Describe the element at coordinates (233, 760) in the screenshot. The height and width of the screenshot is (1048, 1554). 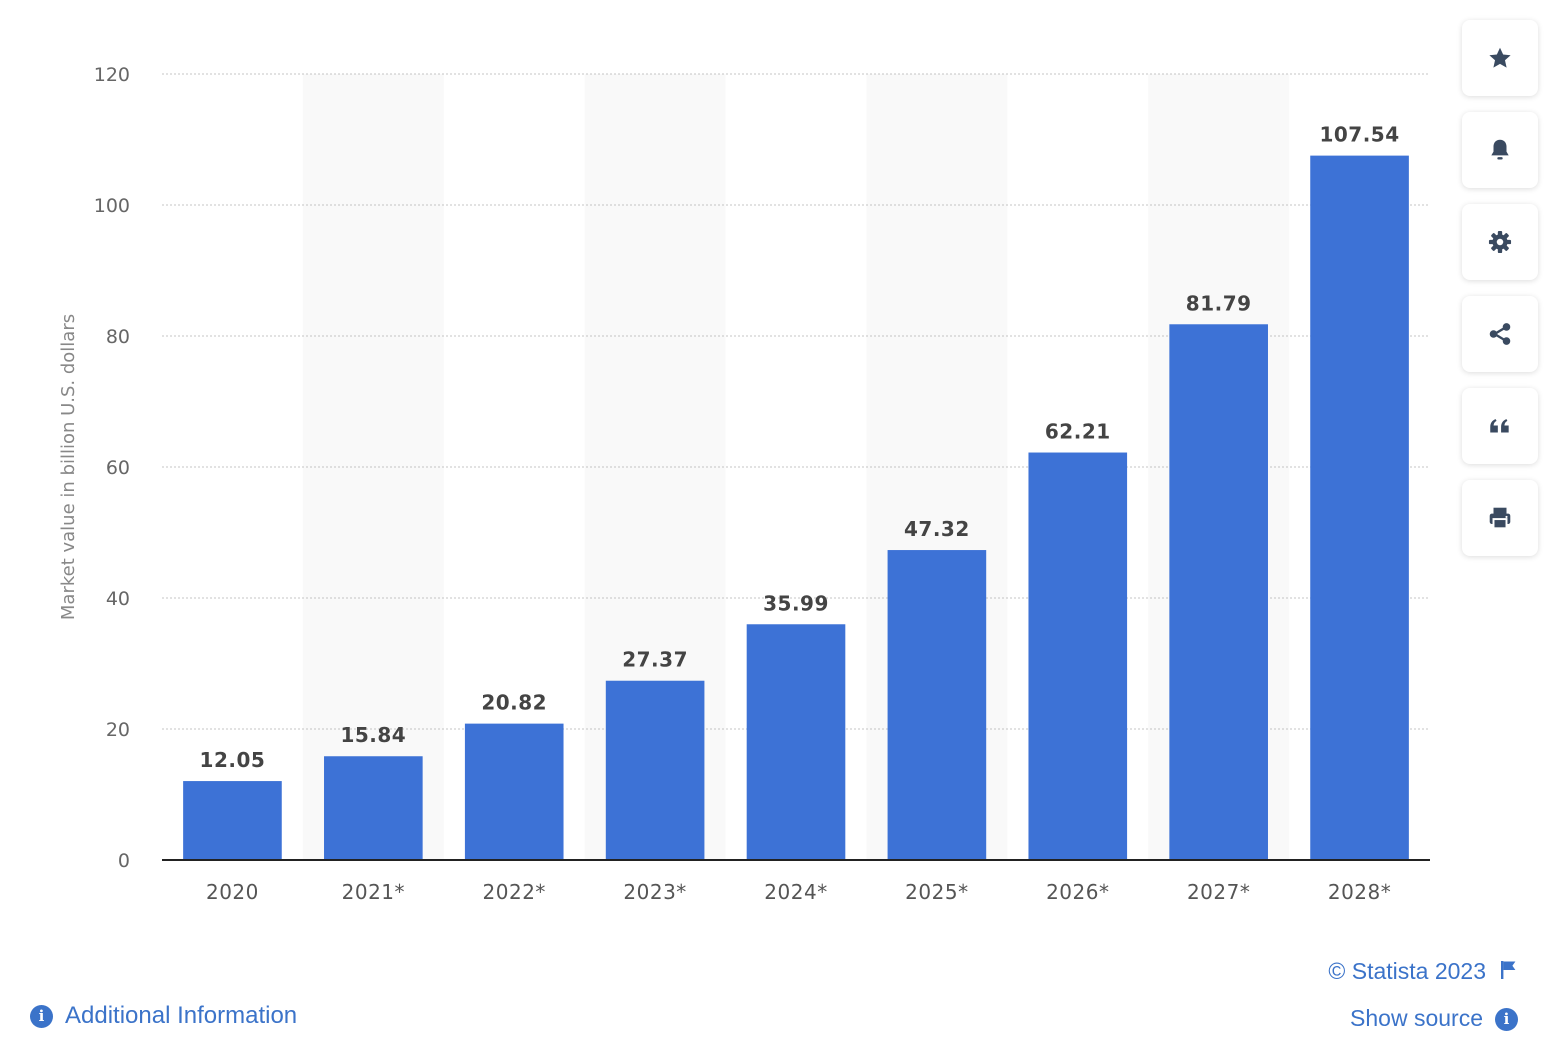
I see `data-label: 12.05` at that location.